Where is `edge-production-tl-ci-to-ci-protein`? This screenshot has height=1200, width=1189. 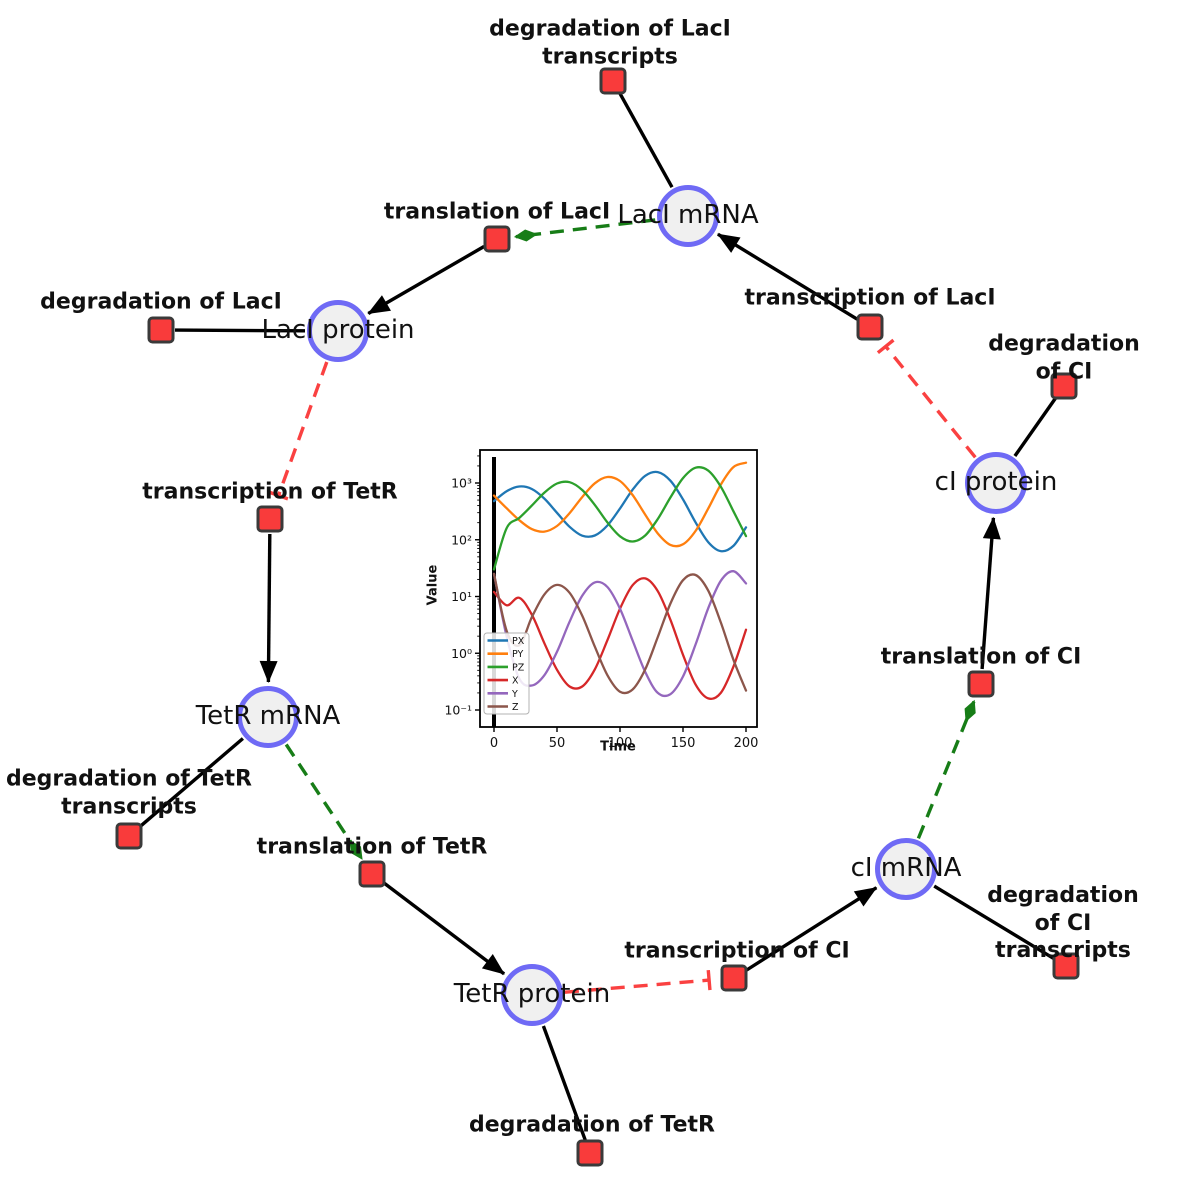
edge-production-tl-ci-to-ci-protein is located at coordinates (990, 593).